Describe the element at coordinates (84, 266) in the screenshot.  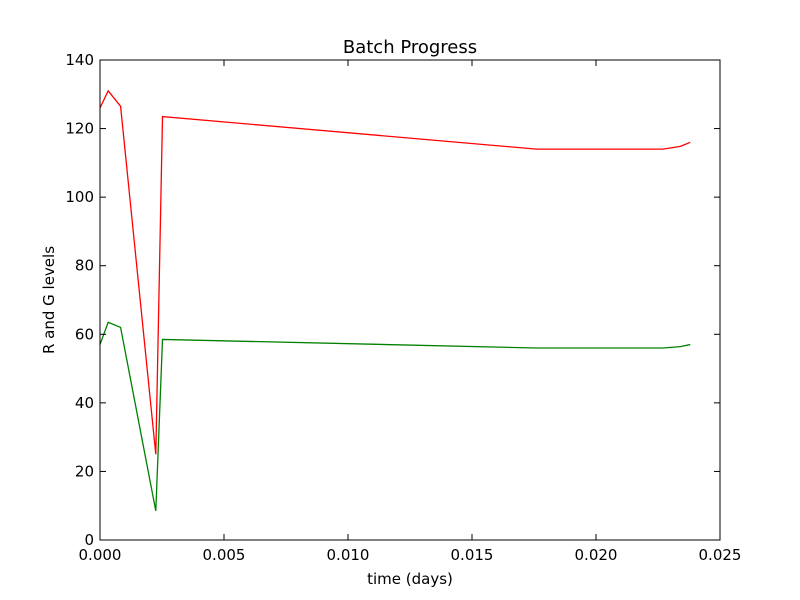
I see `y-tick-label: 80` at that location.